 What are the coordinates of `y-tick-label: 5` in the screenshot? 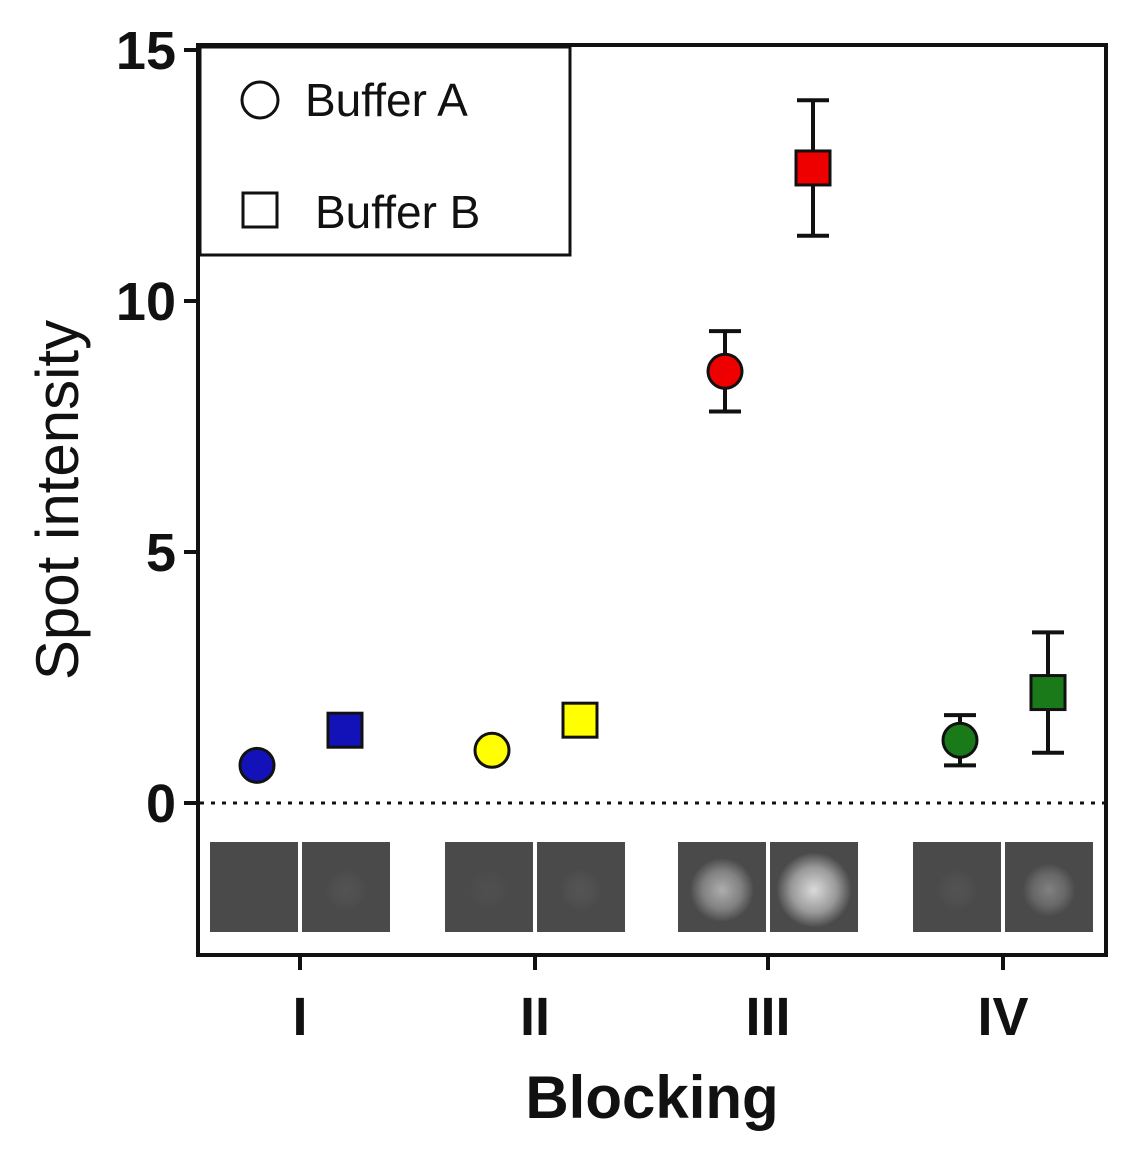 It's located at (161, 553).